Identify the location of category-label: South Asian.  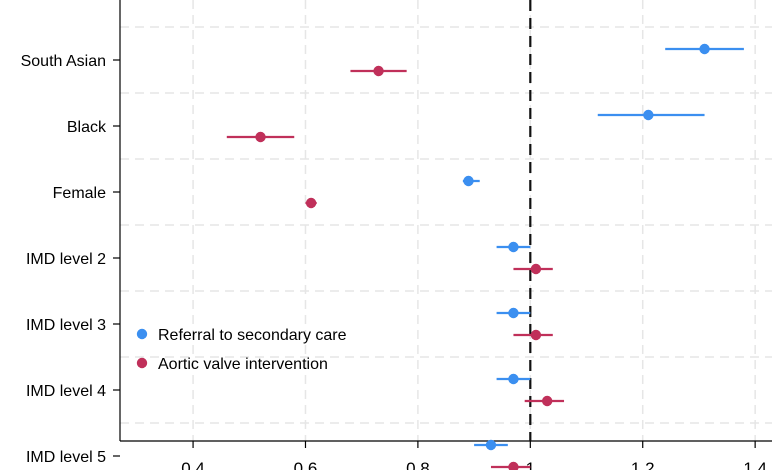
(63, 61).